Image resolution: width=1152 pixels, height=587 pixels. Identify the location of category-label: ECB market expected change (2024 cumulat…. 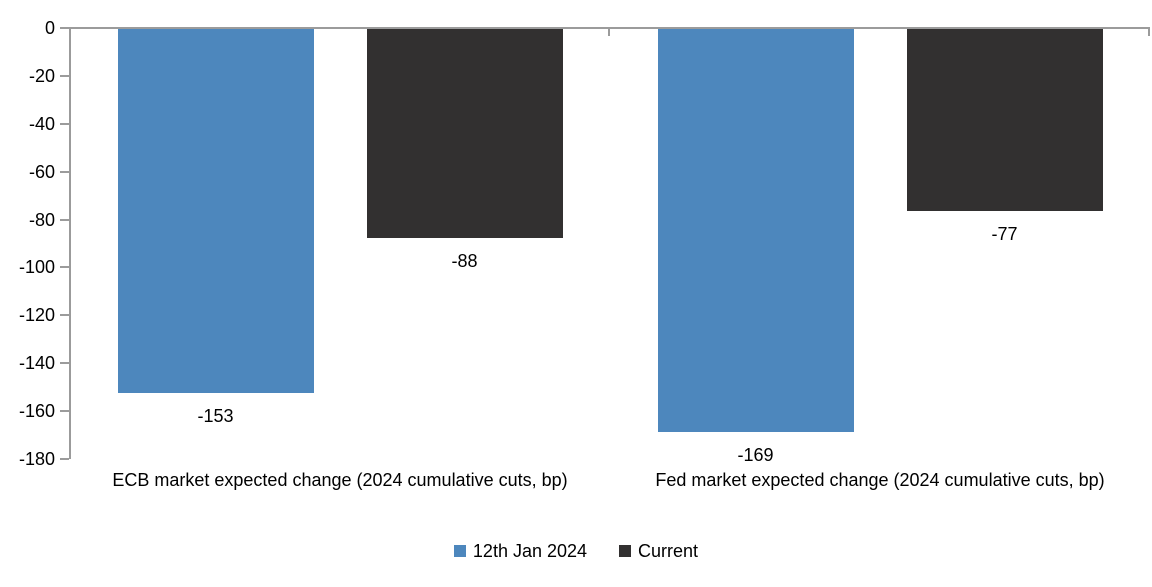
(340, 480).